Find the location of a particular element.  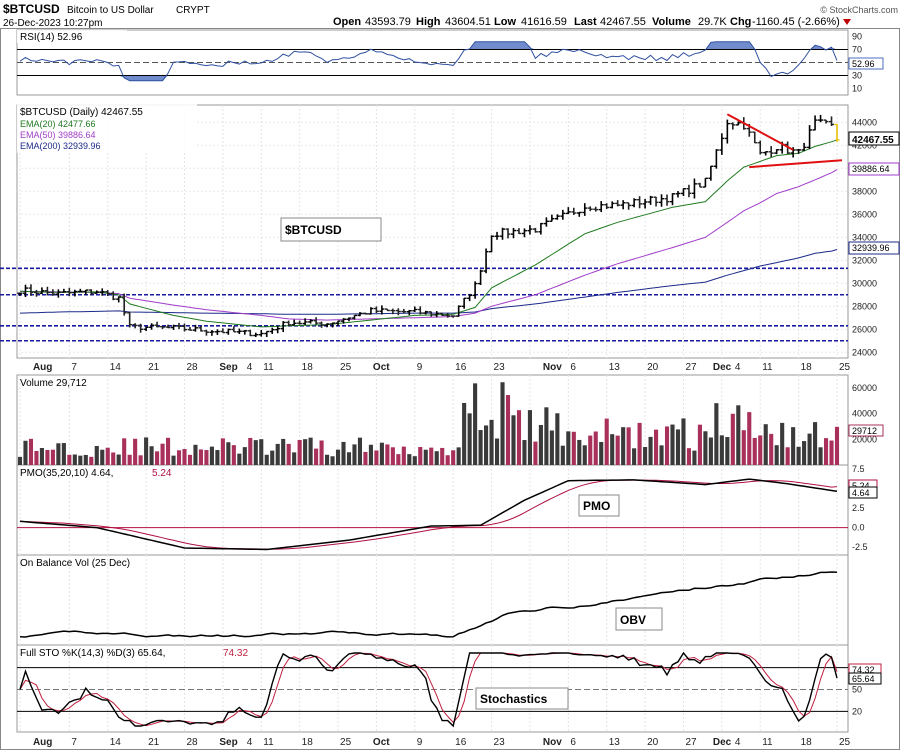

x-axis-label: Nov is located at coordinates (552, 367).